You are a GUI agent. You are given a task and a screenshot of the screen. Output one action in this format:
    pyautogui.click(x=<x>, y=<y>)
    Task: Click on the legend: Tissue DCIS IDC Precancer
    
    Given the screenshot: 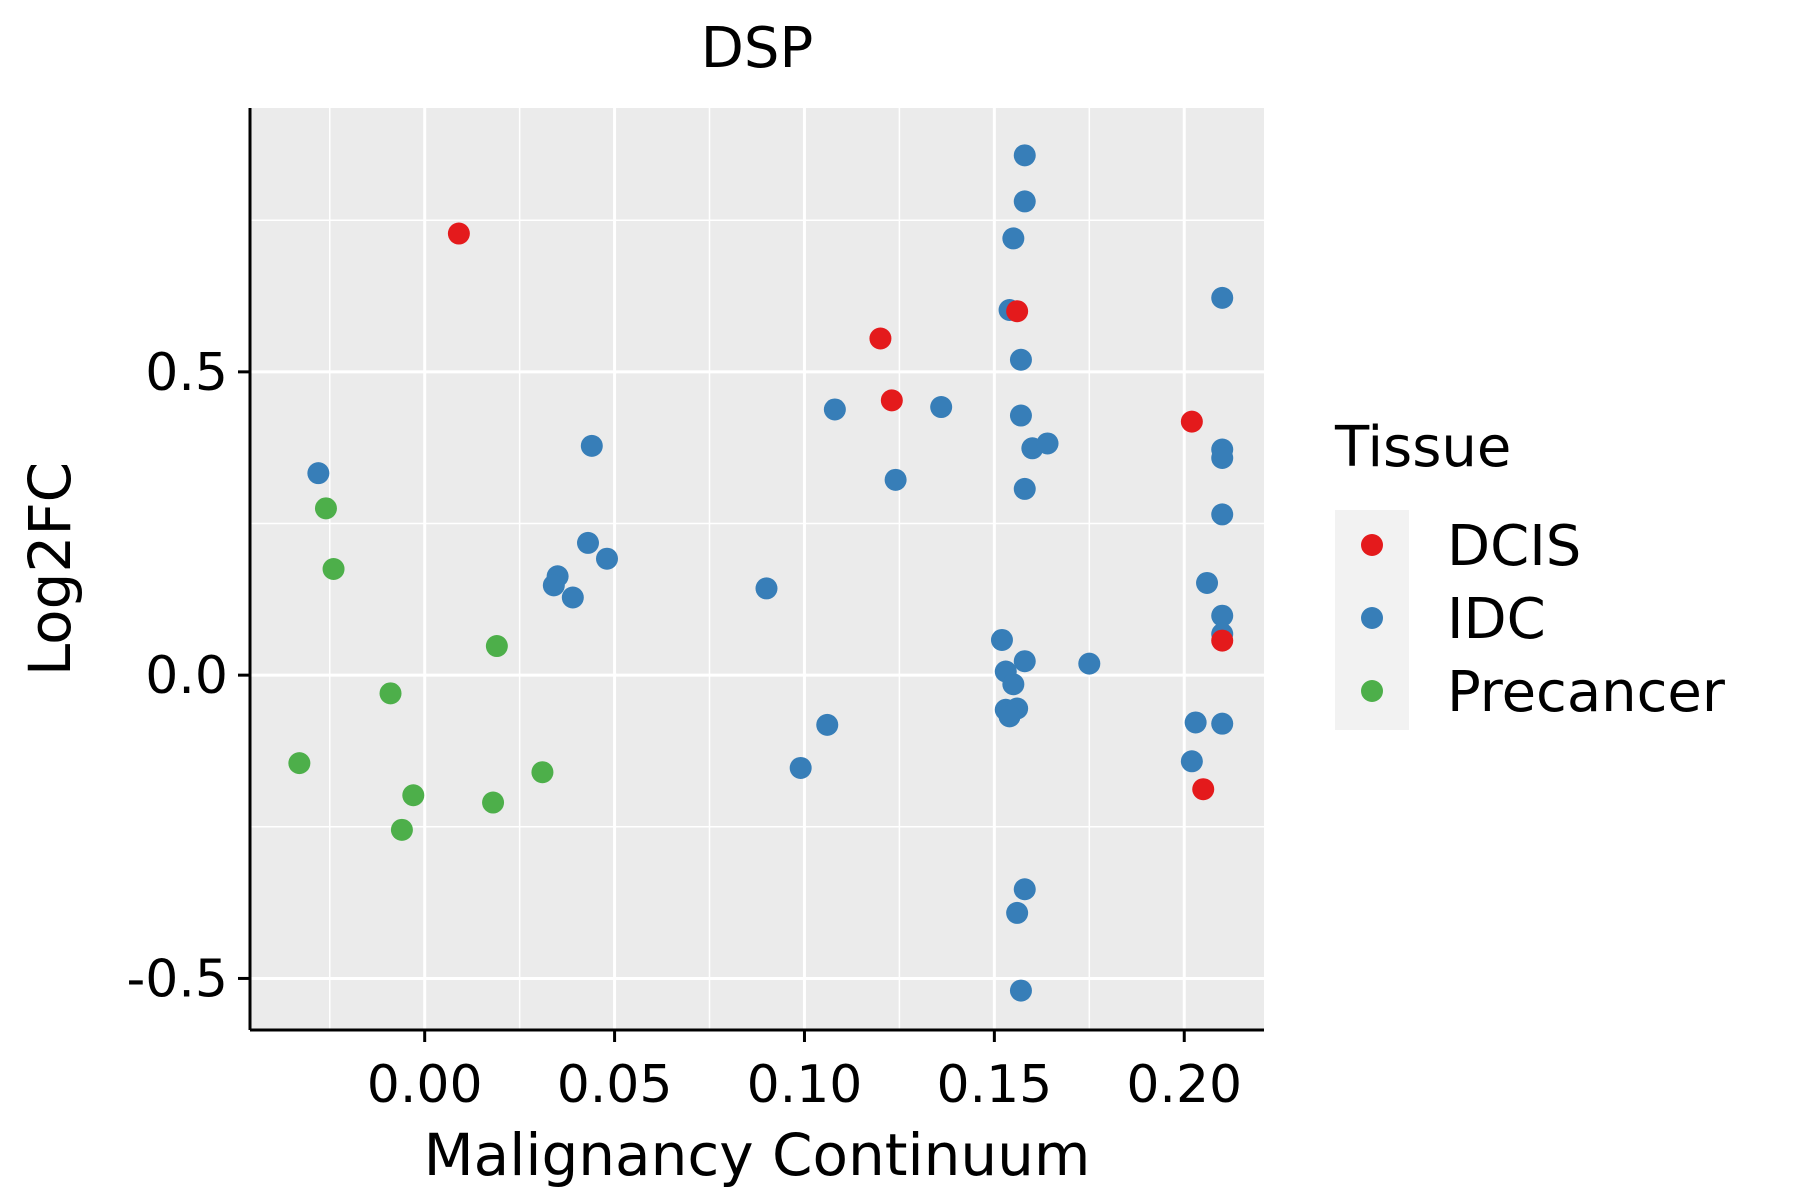 What is the action you would take?
    pyautogui.click(x=1530, y=572)
    